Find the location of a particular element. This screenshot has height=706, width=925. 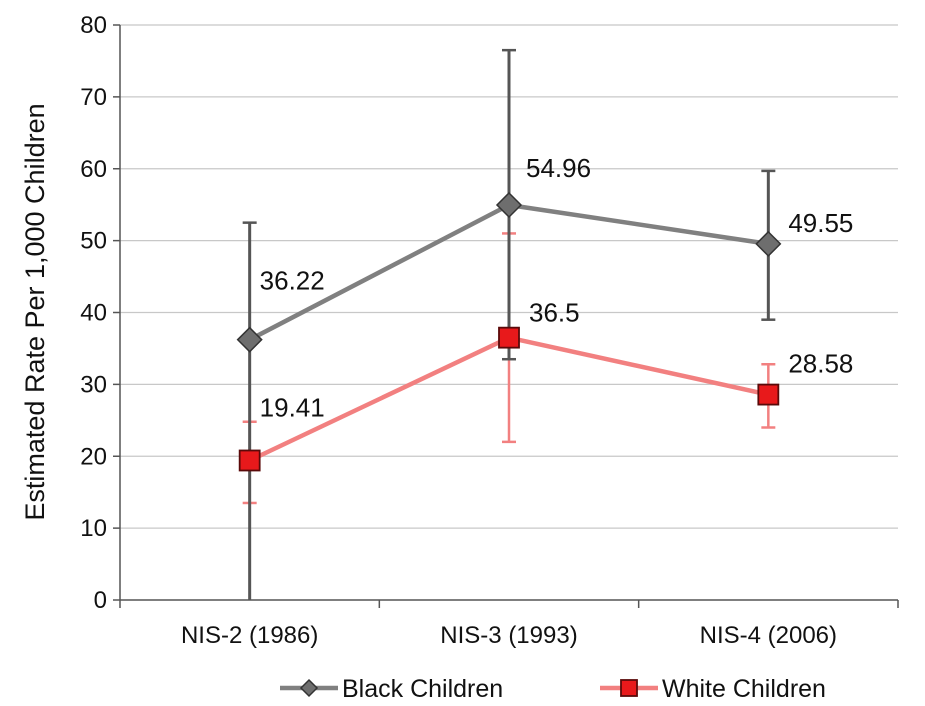

y-axis-label: Estimated Rate Per 1,000 Children is located at coordinates (35, 311).